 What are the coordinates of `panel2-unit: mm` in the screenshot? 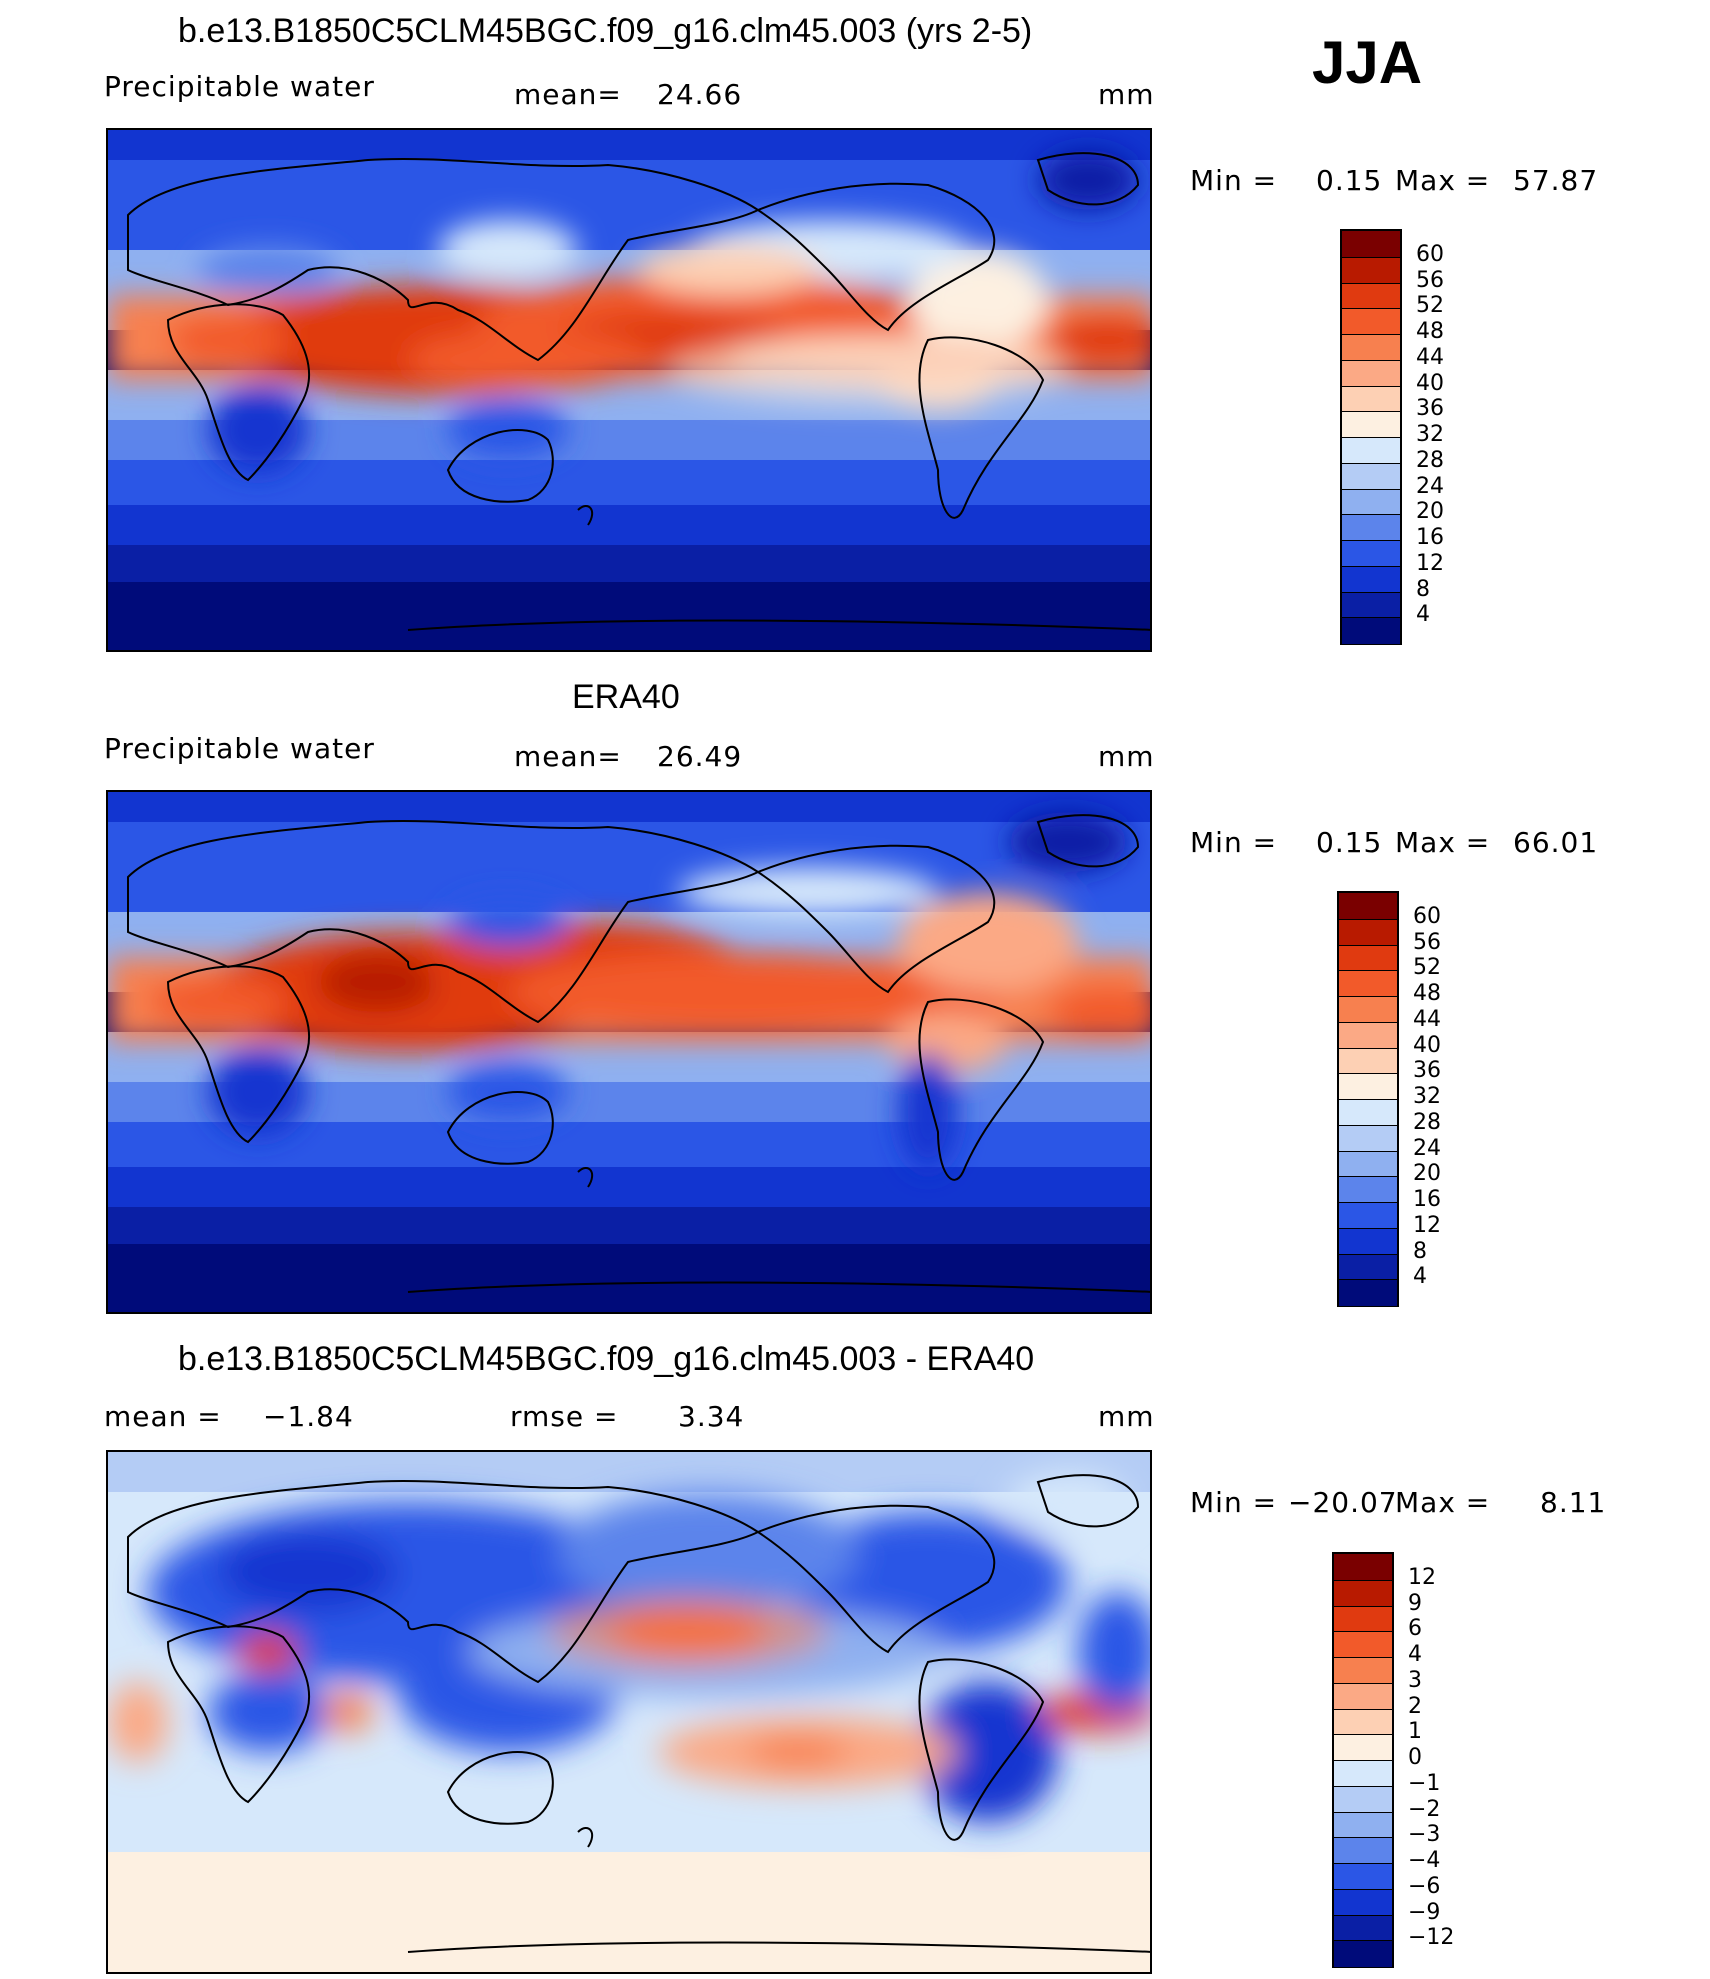 It's located at (1126, 756).